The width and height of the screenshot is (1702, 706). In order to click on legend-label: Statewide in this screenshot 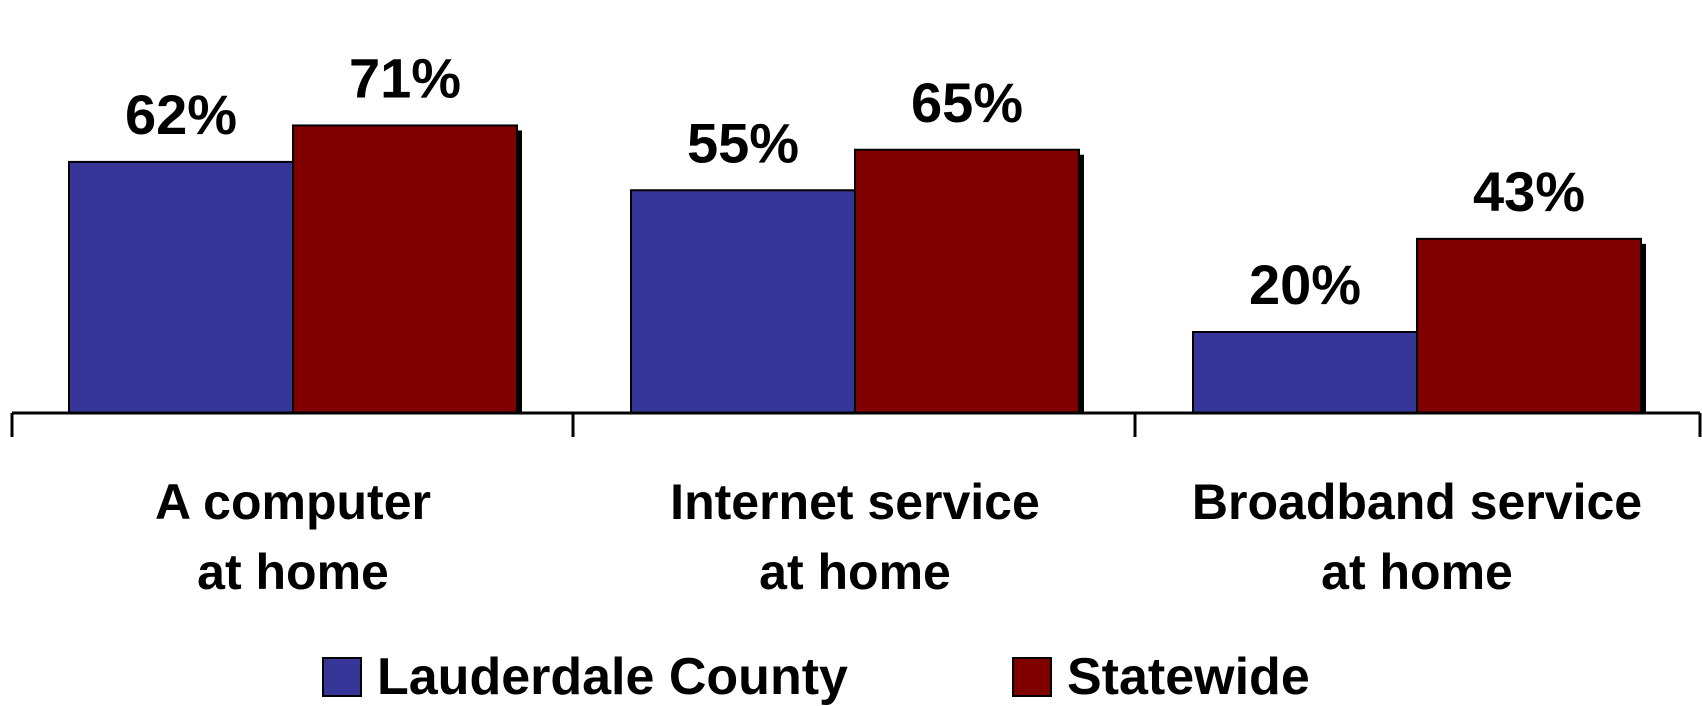, I will do `click(1188, 677)`.